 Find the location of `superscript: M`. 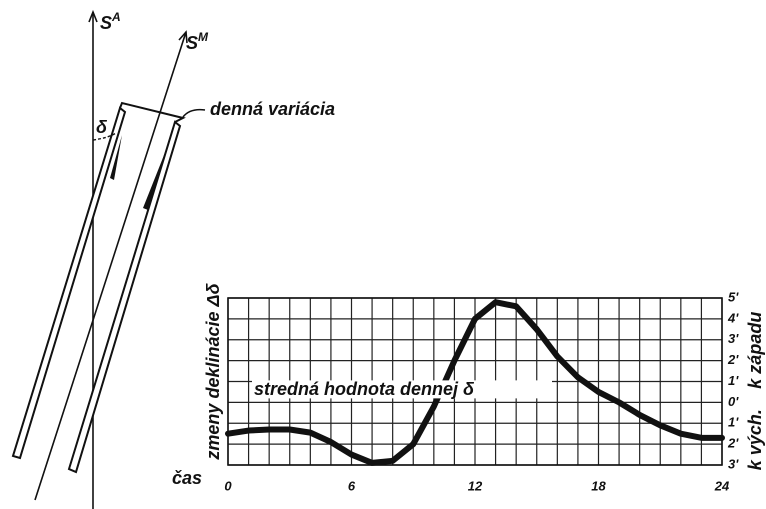

superscript: M is located at coordinates (203, 37).